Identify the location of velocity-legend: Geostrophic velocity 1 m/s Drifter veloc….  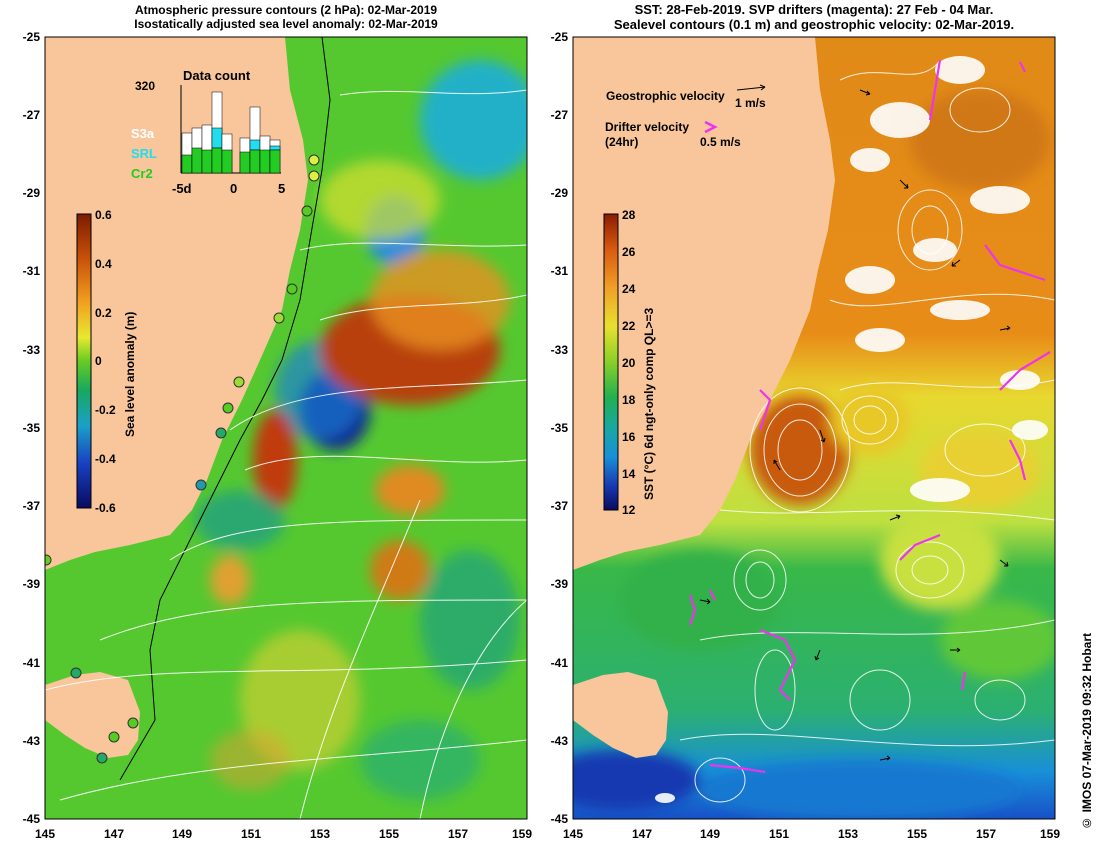
(685, 116).